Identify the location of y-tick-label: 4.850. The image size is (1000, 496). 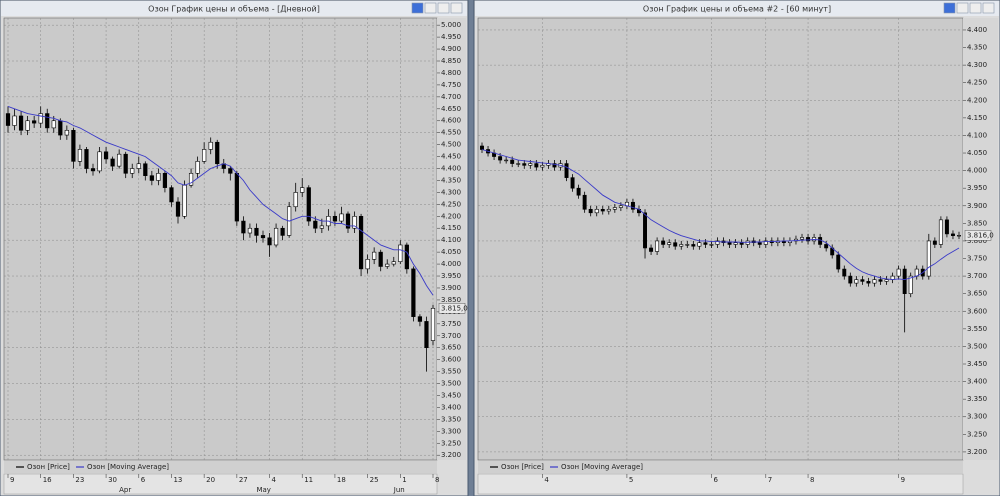
(451, 61).